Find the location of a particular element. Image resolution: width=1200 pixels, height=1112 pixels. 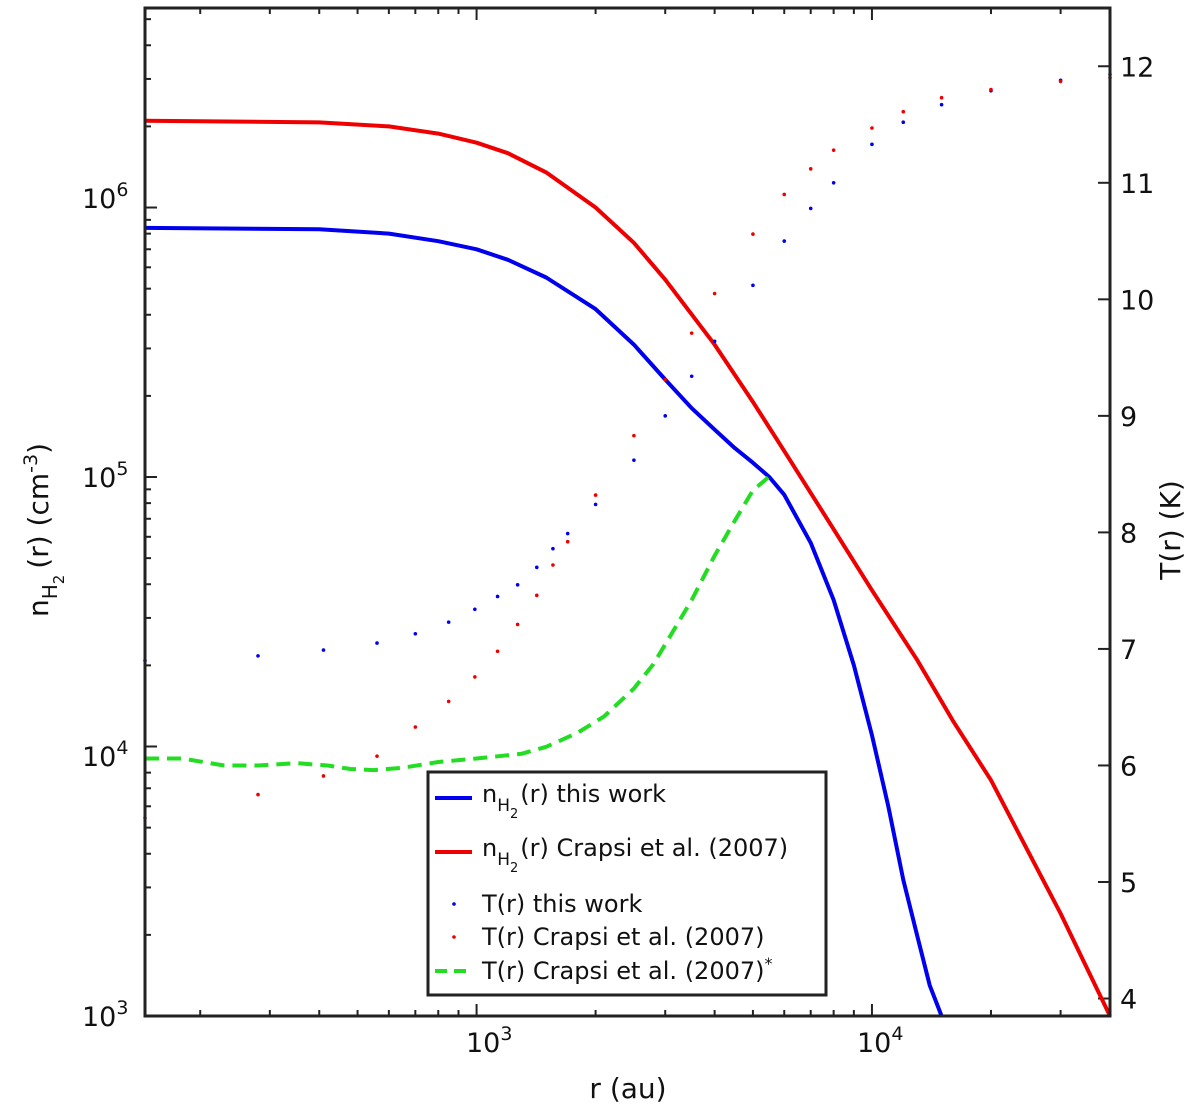

legend-box is located at coordinates (627, 883).